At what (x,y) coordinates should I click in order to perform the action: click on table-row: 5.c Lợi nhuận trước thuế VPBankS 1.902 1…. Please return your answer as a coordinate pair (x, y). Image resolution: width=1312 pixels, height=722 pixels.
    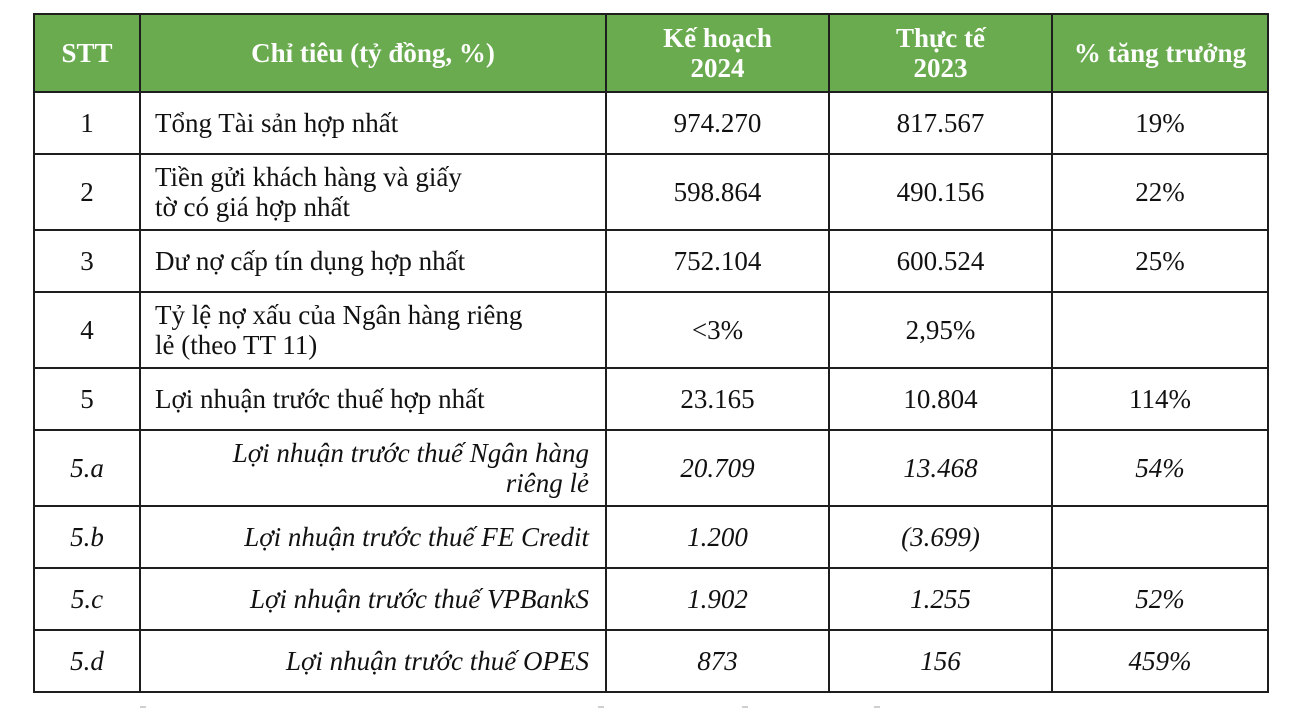
    Looking at the image, I should click on (651, 599).